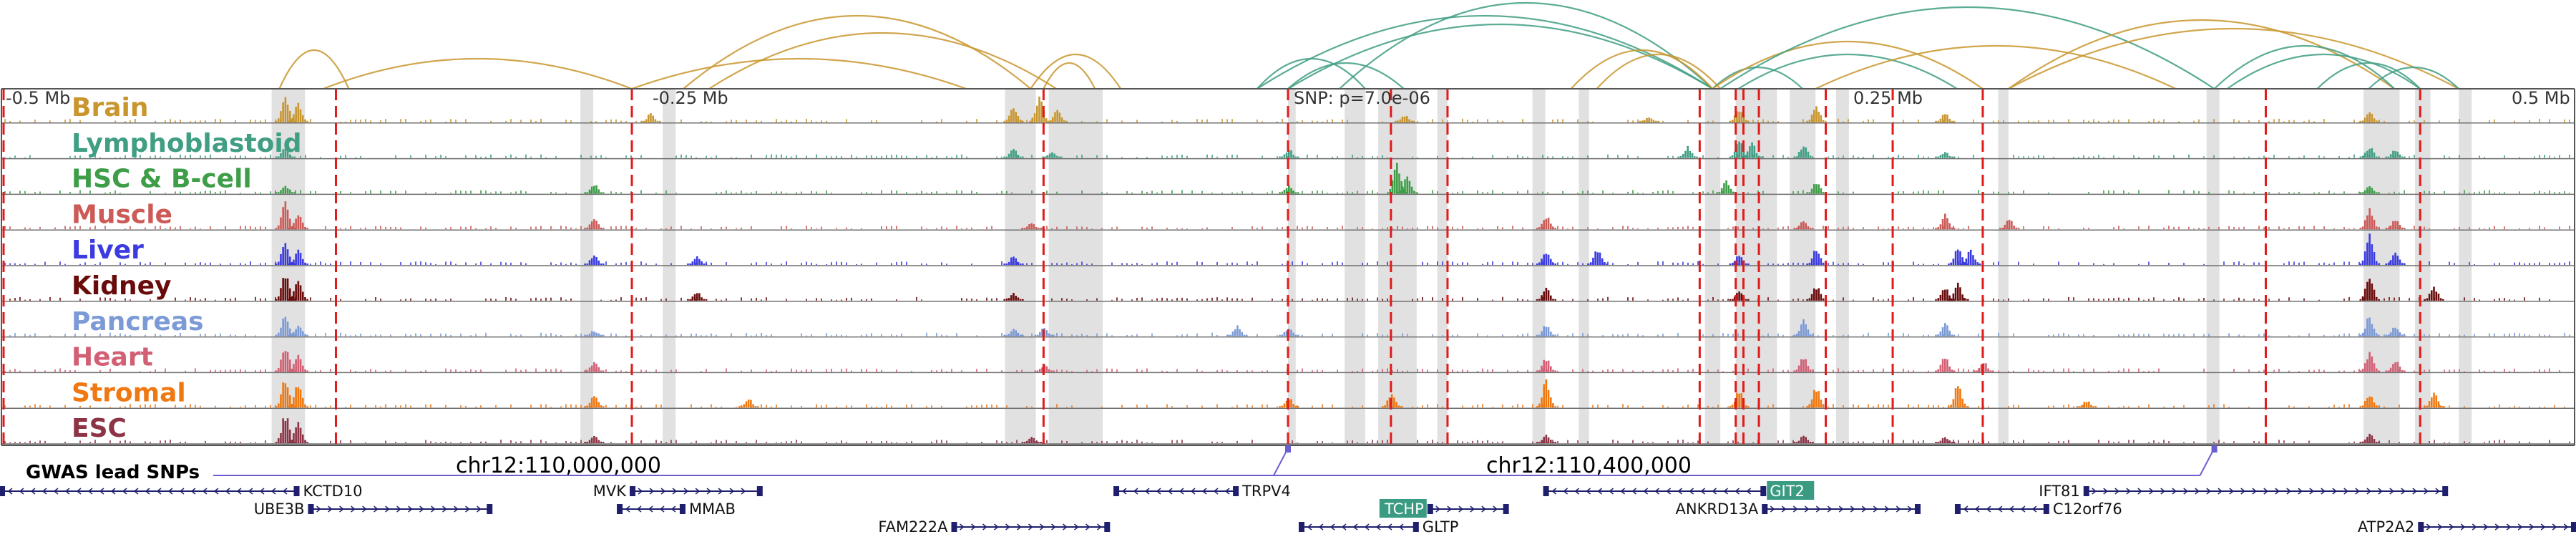 The width and height of the screenshot is (2576, 537). What do you see at coordinates (1202, 491) in the screenshot?
I see `gene-trpv4: TRPV4` at bounding box center [1202, 491].